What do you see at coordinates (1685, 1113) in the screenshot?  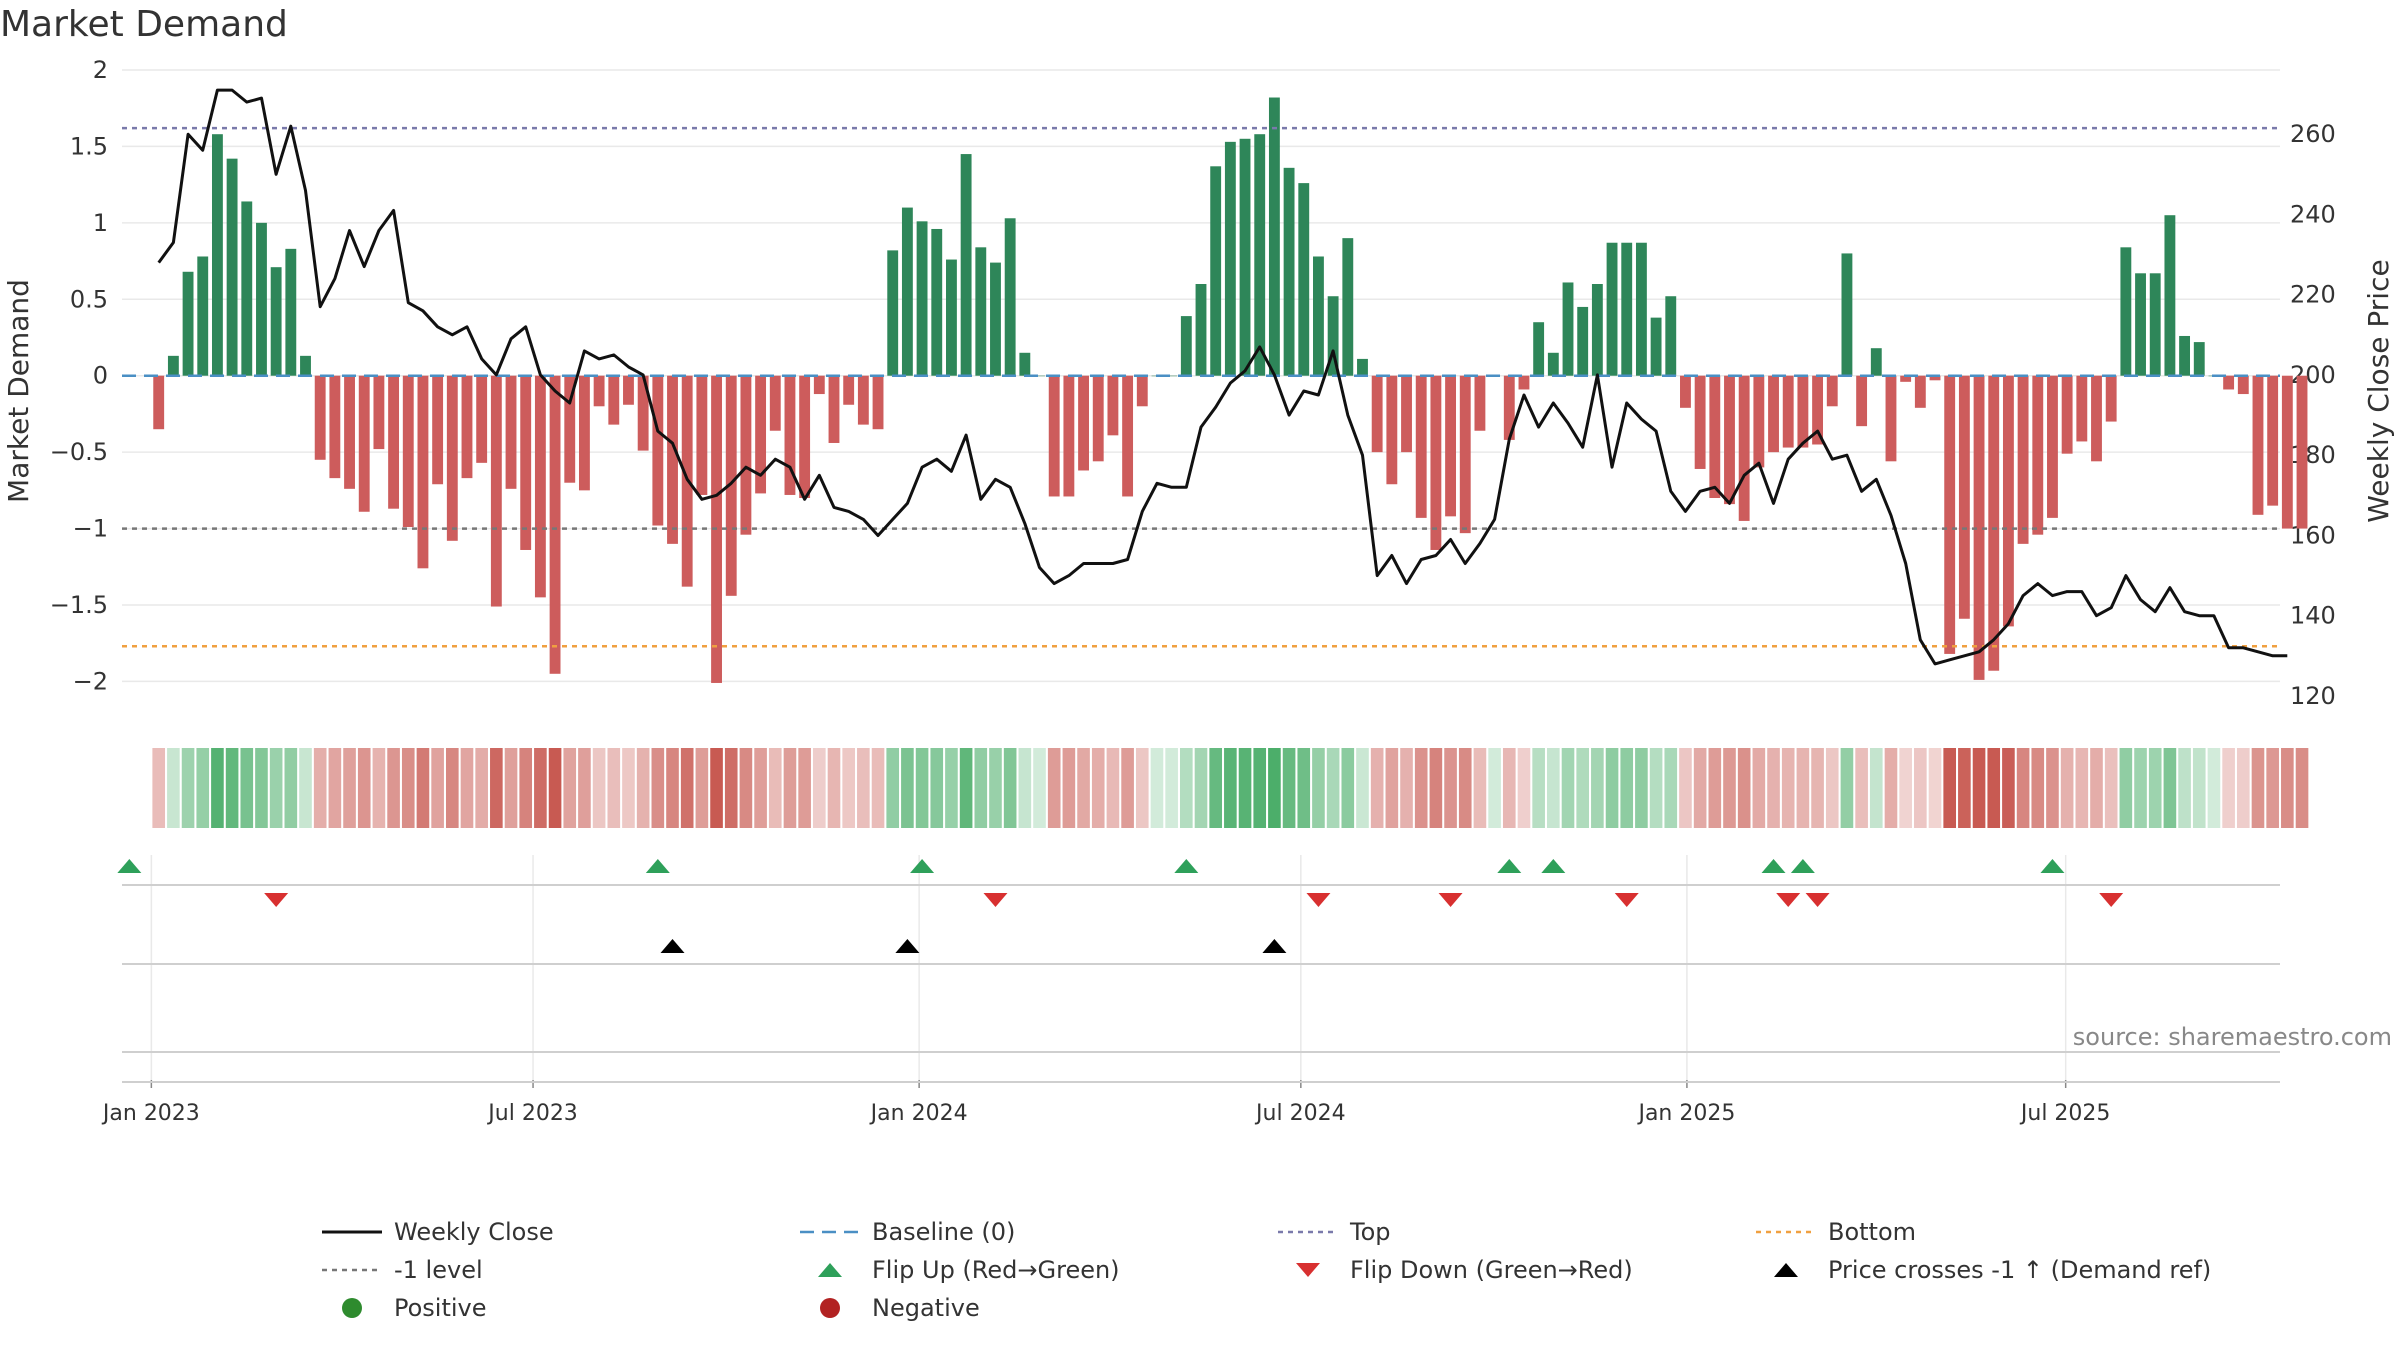 I see `x-tick-label: Jan 2025` at bounding box center [1685, 1113].